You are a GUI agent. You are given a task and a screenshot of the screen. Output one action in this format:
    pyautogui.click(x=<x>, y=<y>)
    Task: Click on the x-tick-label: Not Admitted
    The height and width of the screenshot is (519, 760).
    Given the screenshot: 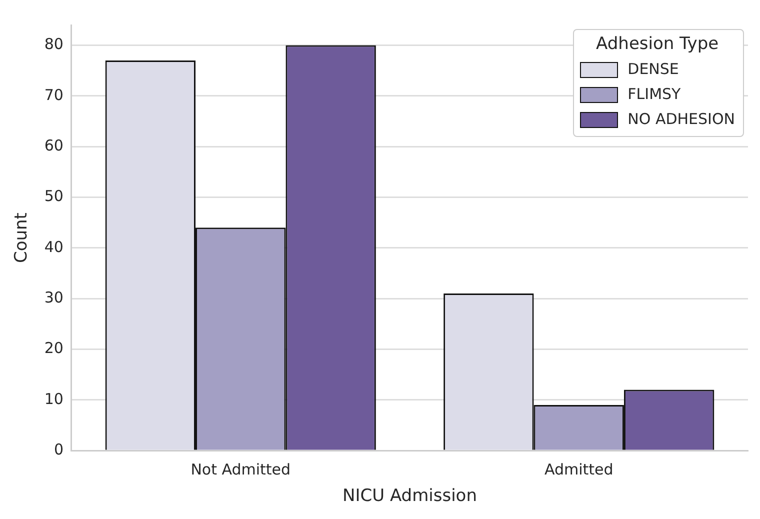 What is the action you would take?
    pyautogui.click(x=240, y=469)
    